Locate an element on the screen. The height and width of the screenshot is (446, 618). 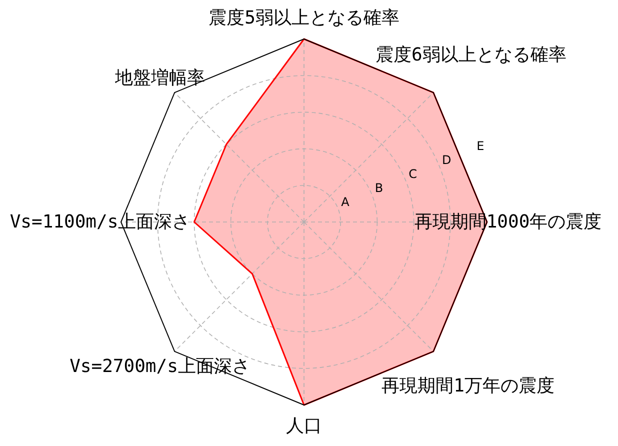
y-tick-label: B is located at coordinates (379, 187).